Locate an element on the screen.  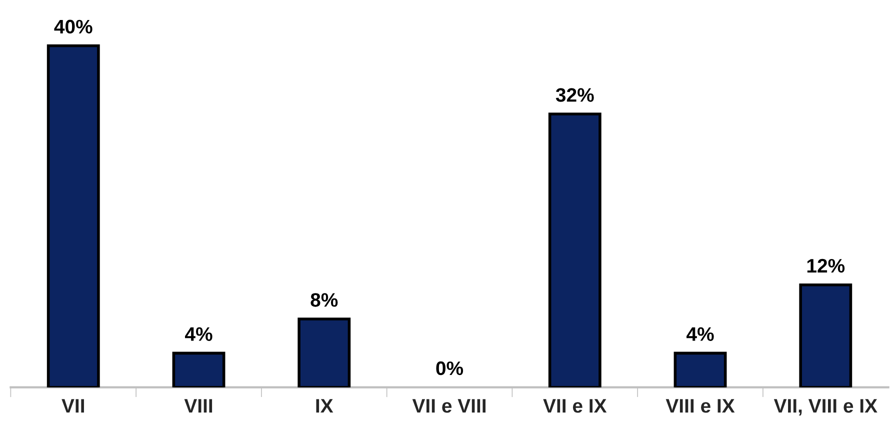
data-label: 0% is located at coordinates (450, 368).